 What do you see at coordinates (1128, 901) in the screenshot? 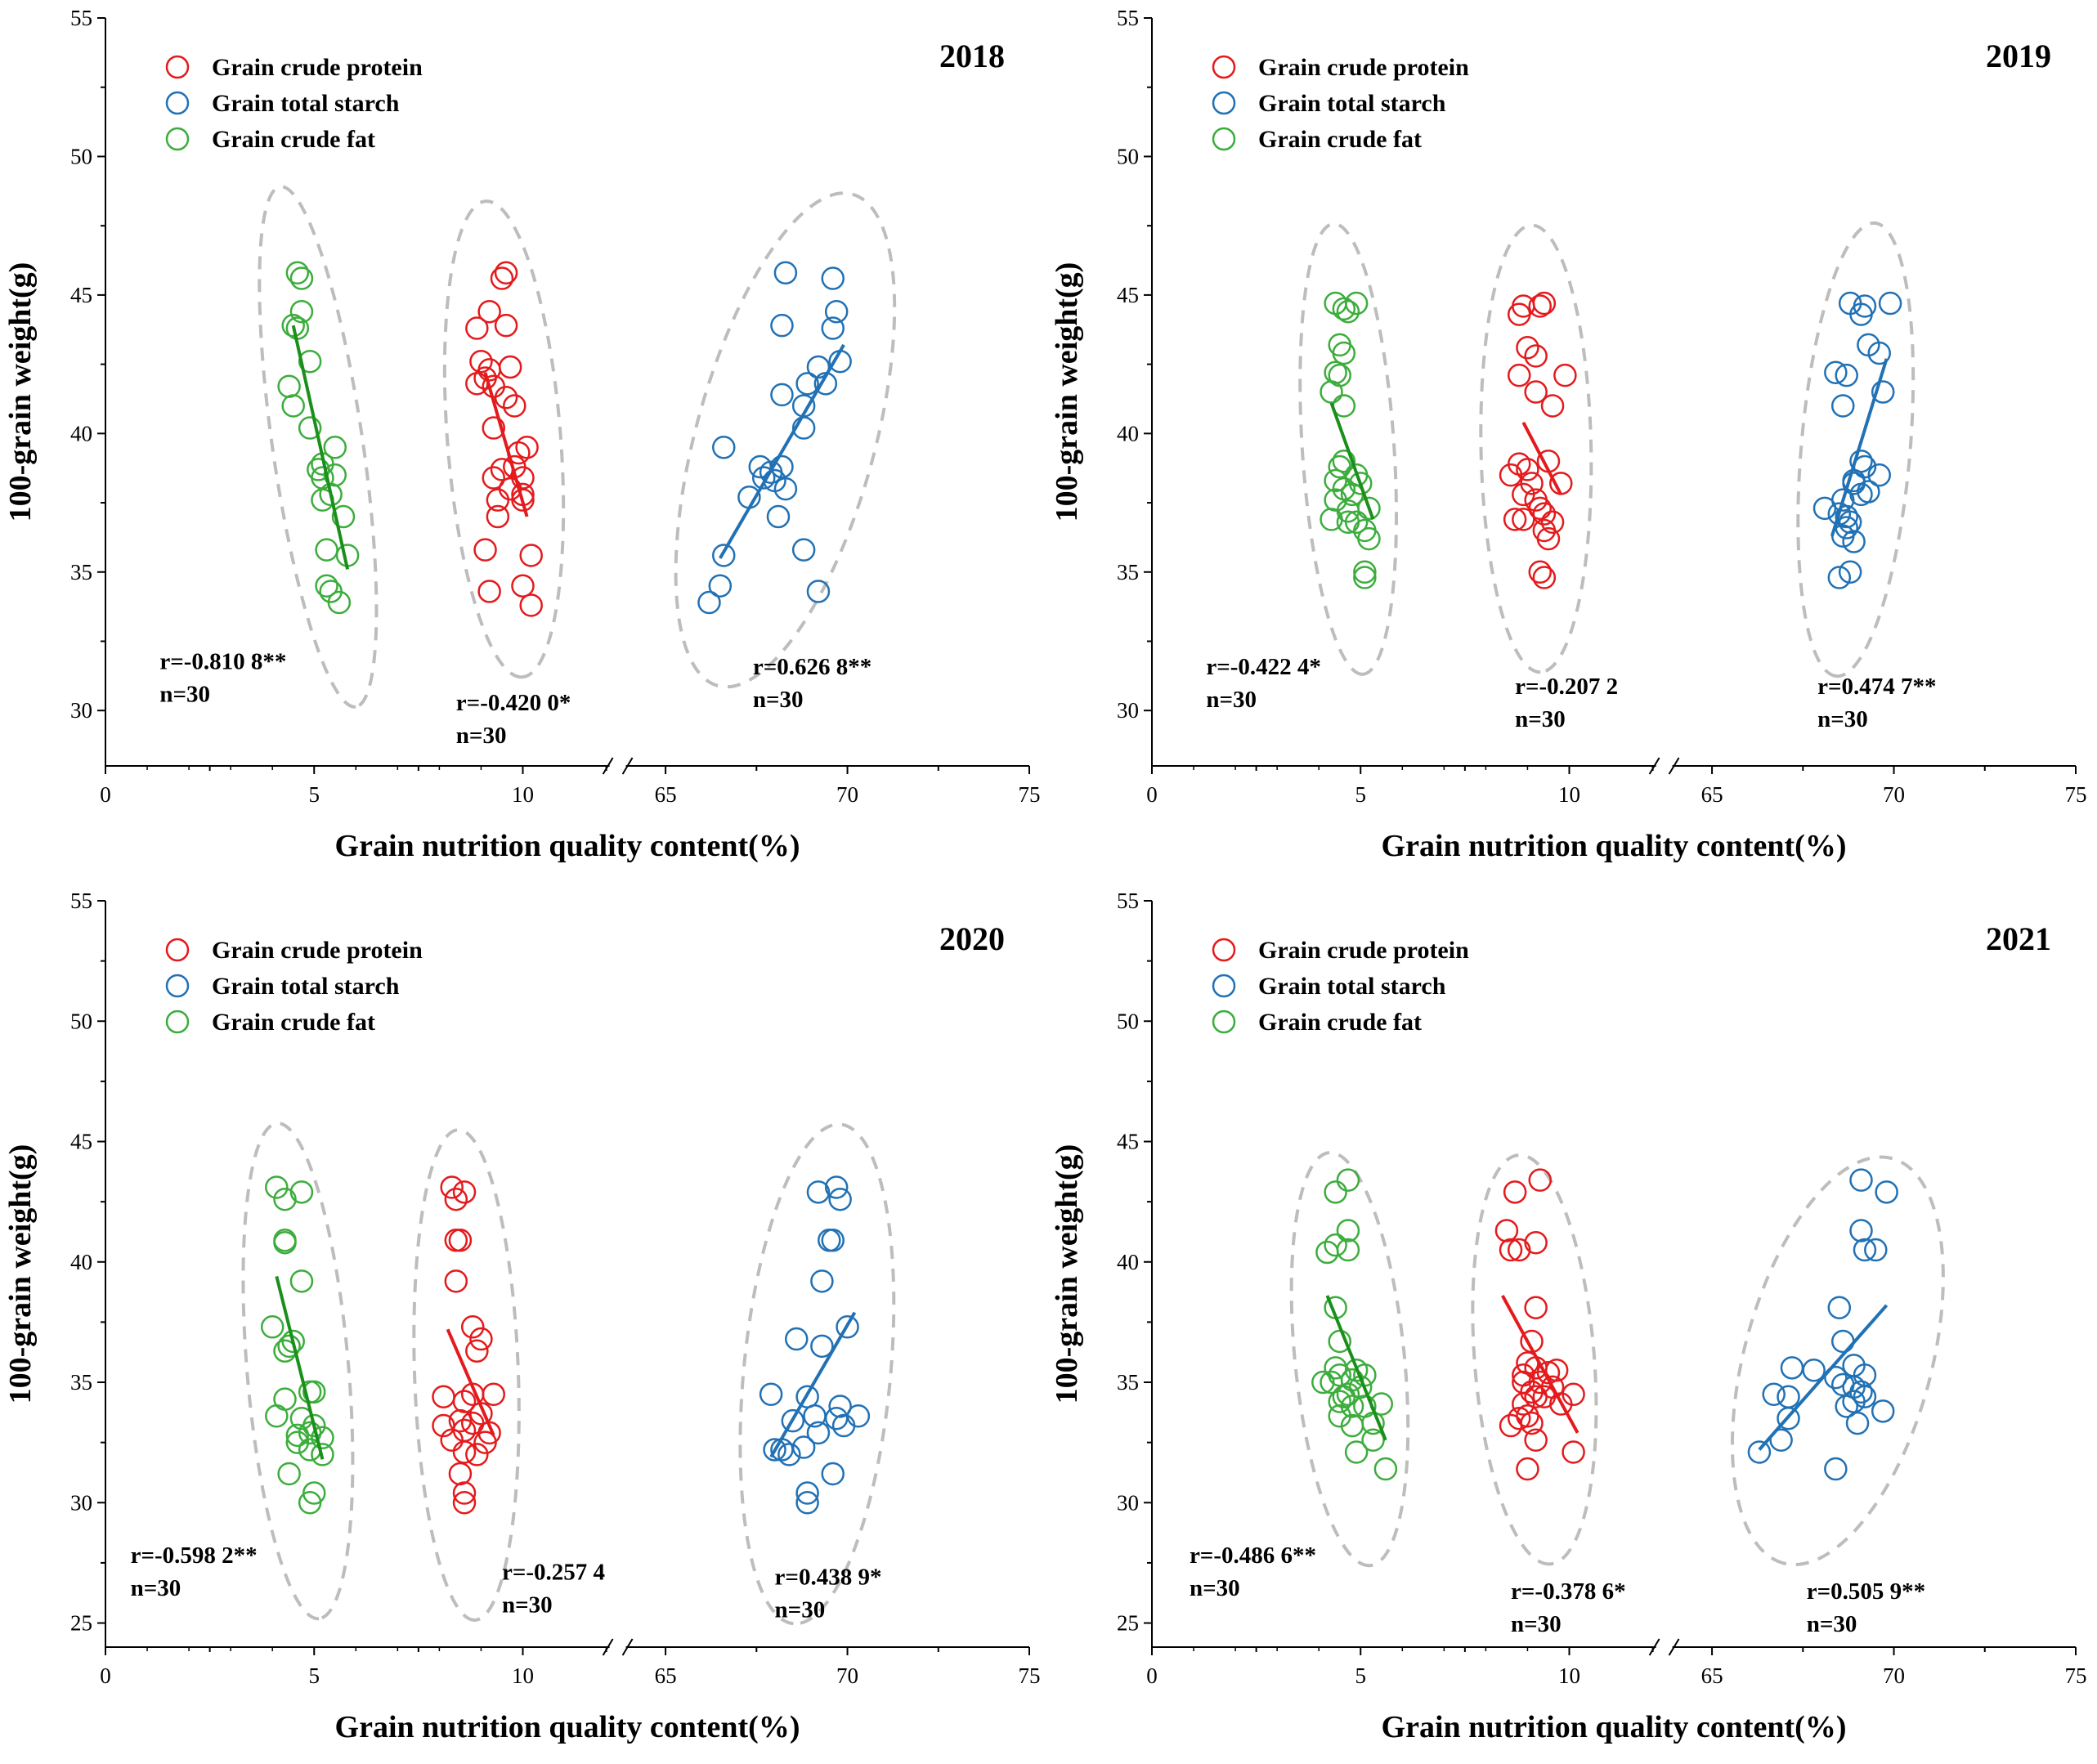
I see `y-tick-label: 55` at bounding box center [1128, 901].